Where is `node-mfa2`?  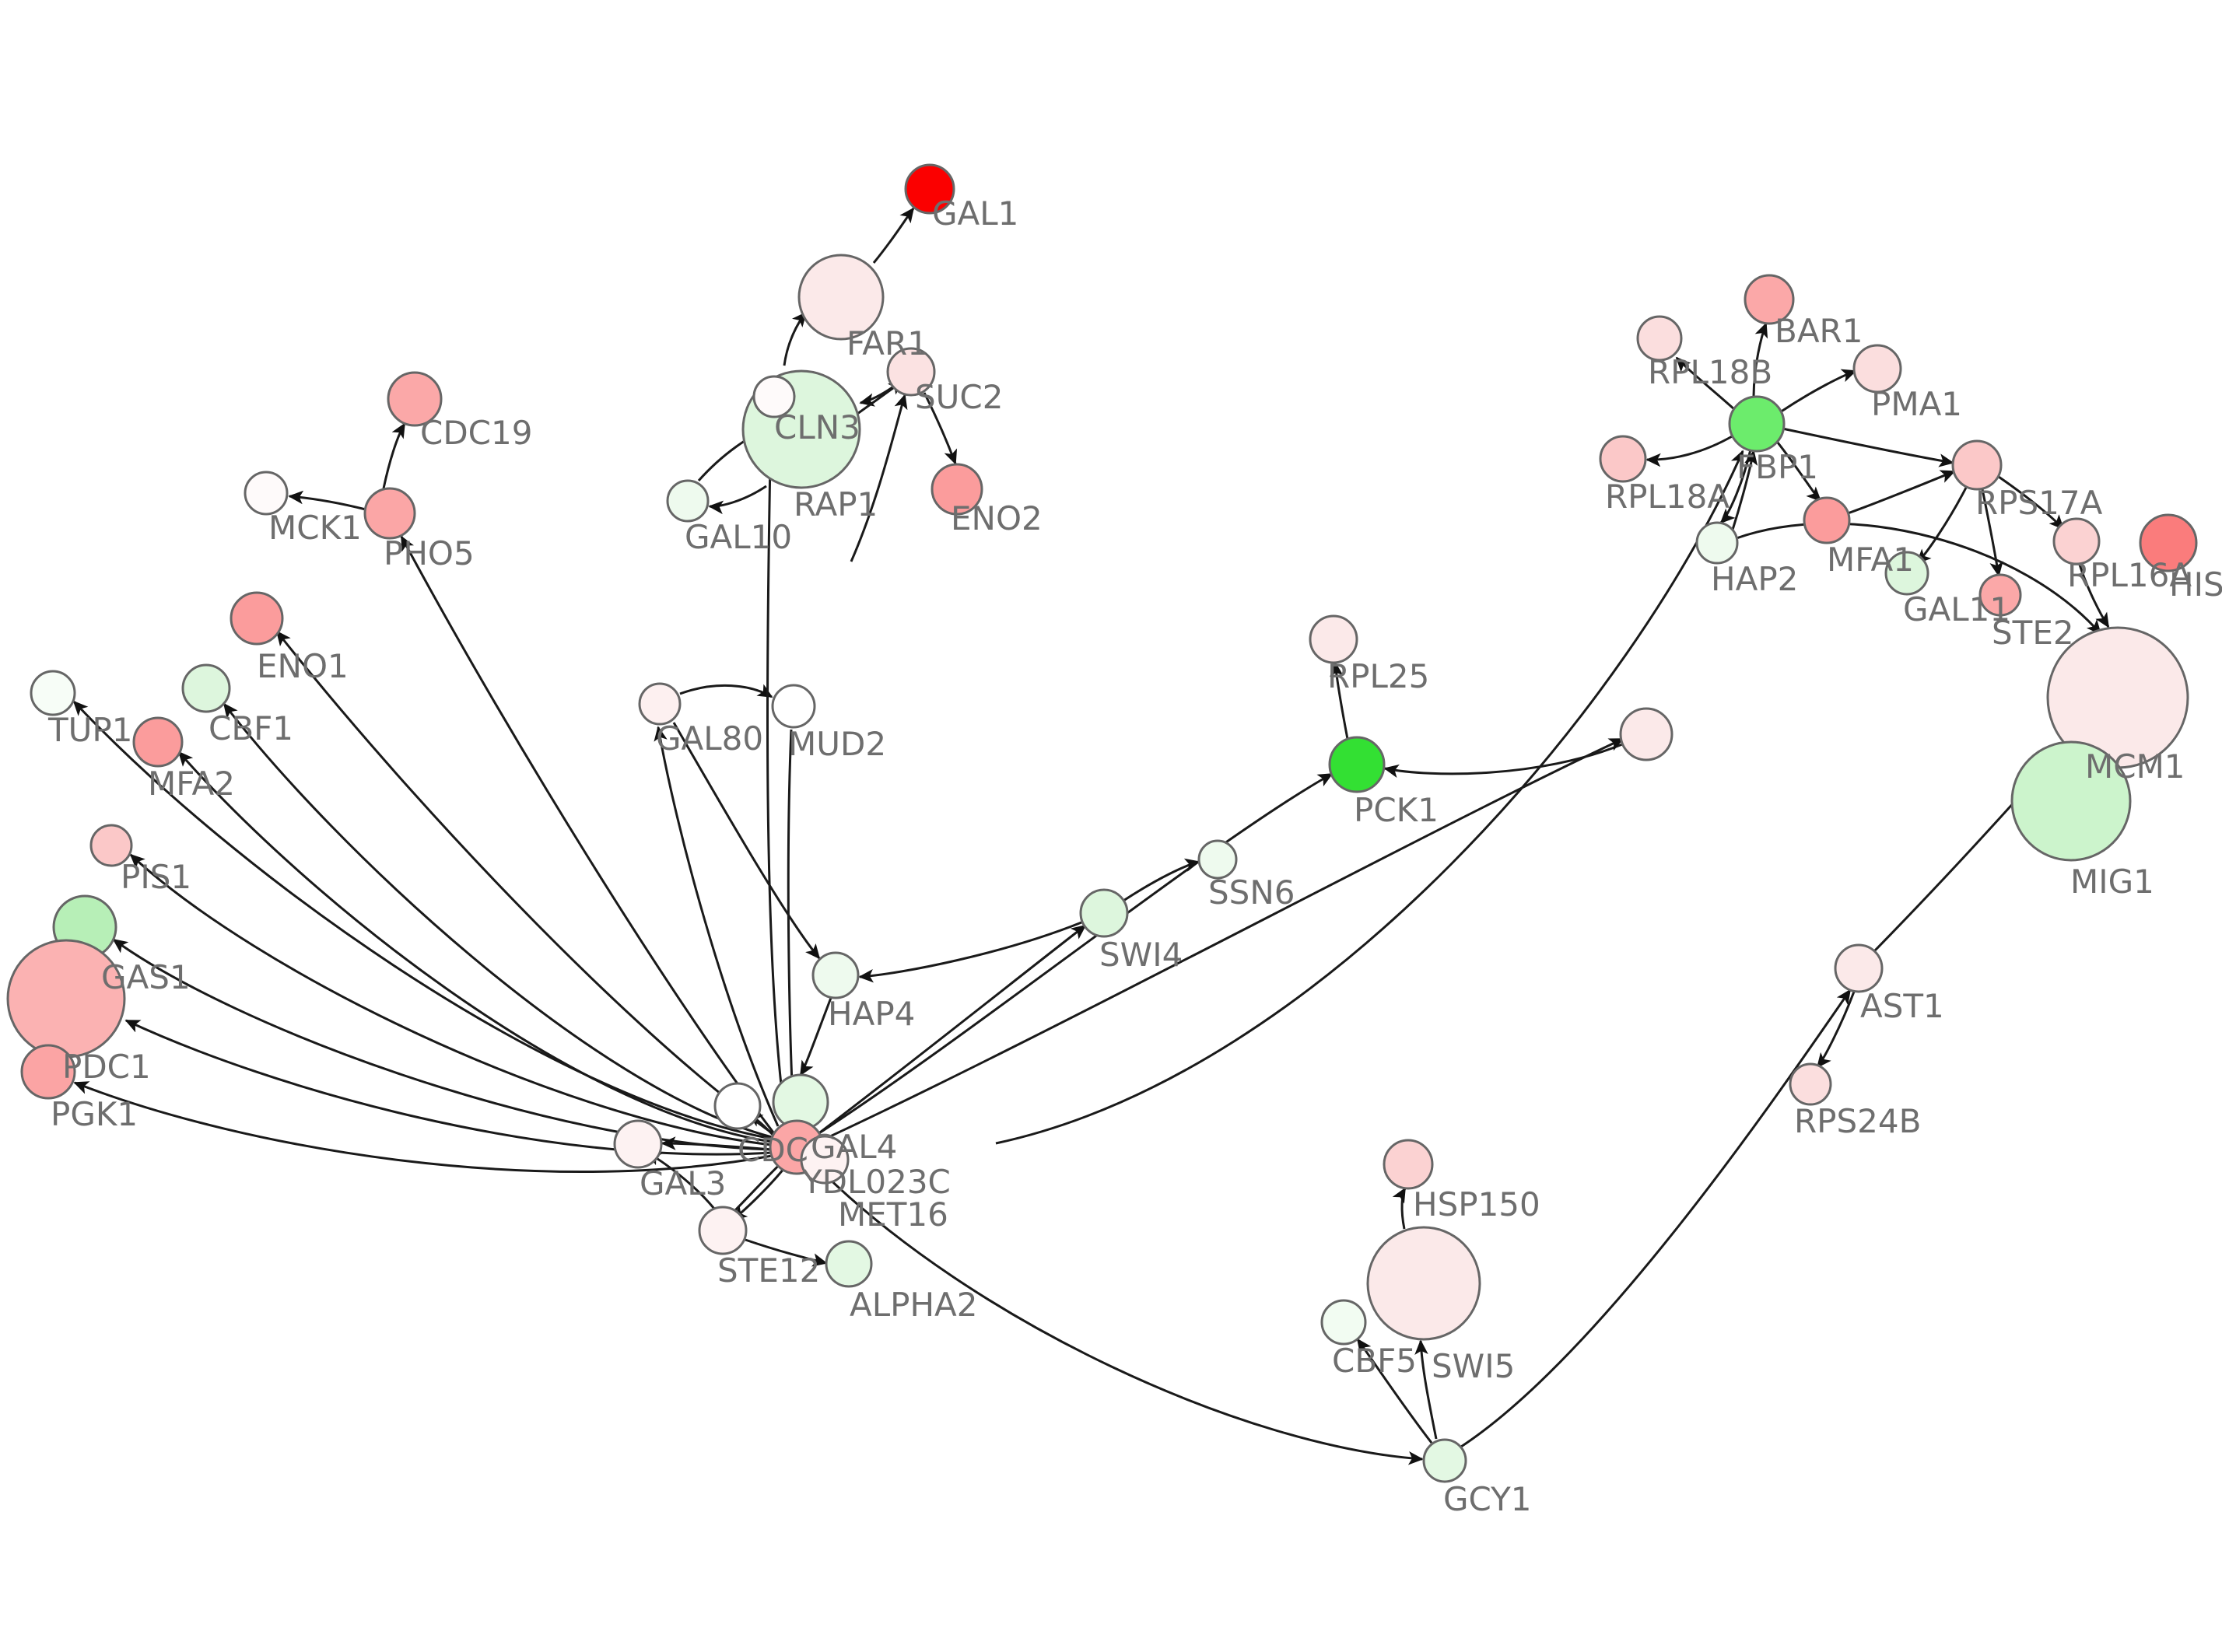 node-mfa2 is located at coordinates (158, 742).